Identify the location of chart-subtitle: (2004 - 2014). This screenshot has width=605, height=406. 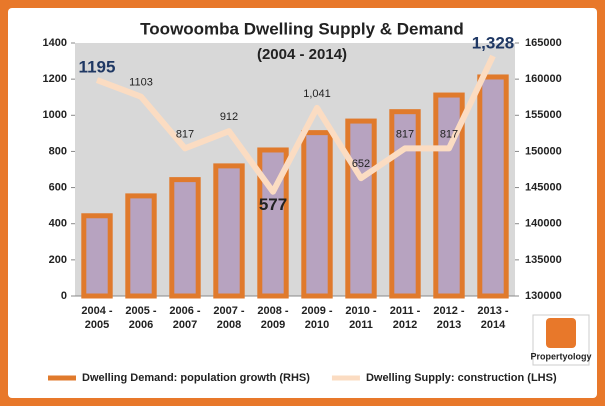
(302, 54).